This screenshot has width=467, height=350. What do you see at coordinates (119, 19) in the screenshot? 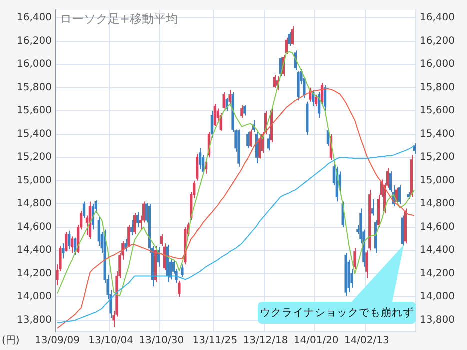
I see `chart-title: ローソク足+移動平均` at bounding box center [119, 19].